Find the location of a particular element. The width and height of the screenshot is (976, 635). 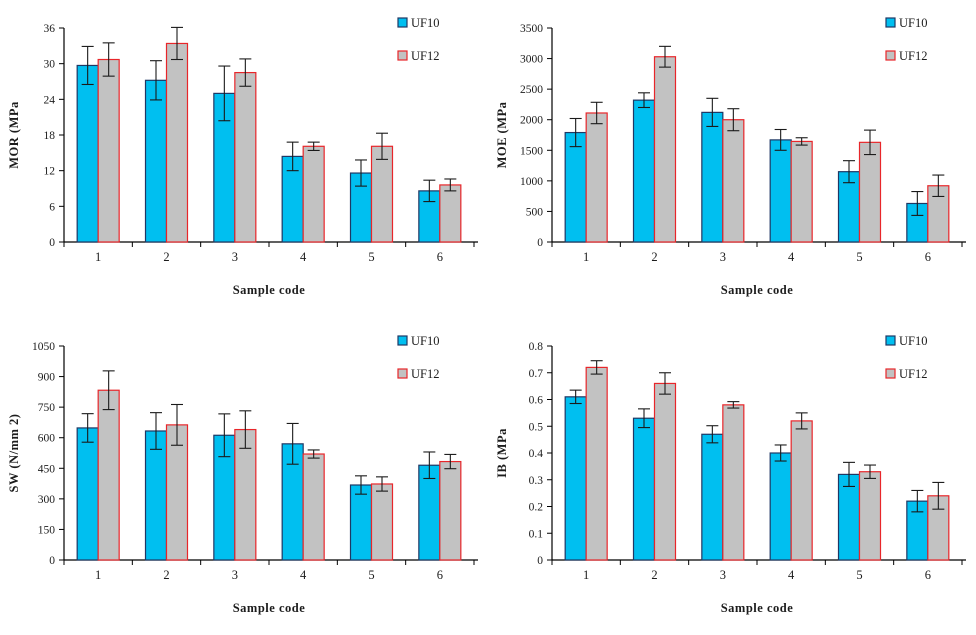

y-axis-title: MOE (MPa is located at coordinates (502, 134).